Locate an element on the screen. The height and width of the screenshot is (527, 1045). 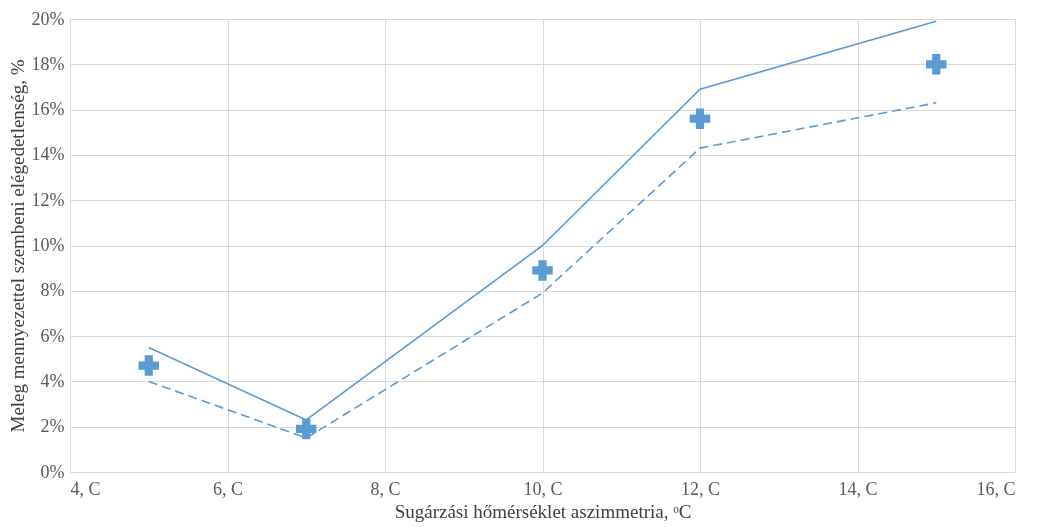
x-tick-label: 14, C is located at coordinates (858, 488).